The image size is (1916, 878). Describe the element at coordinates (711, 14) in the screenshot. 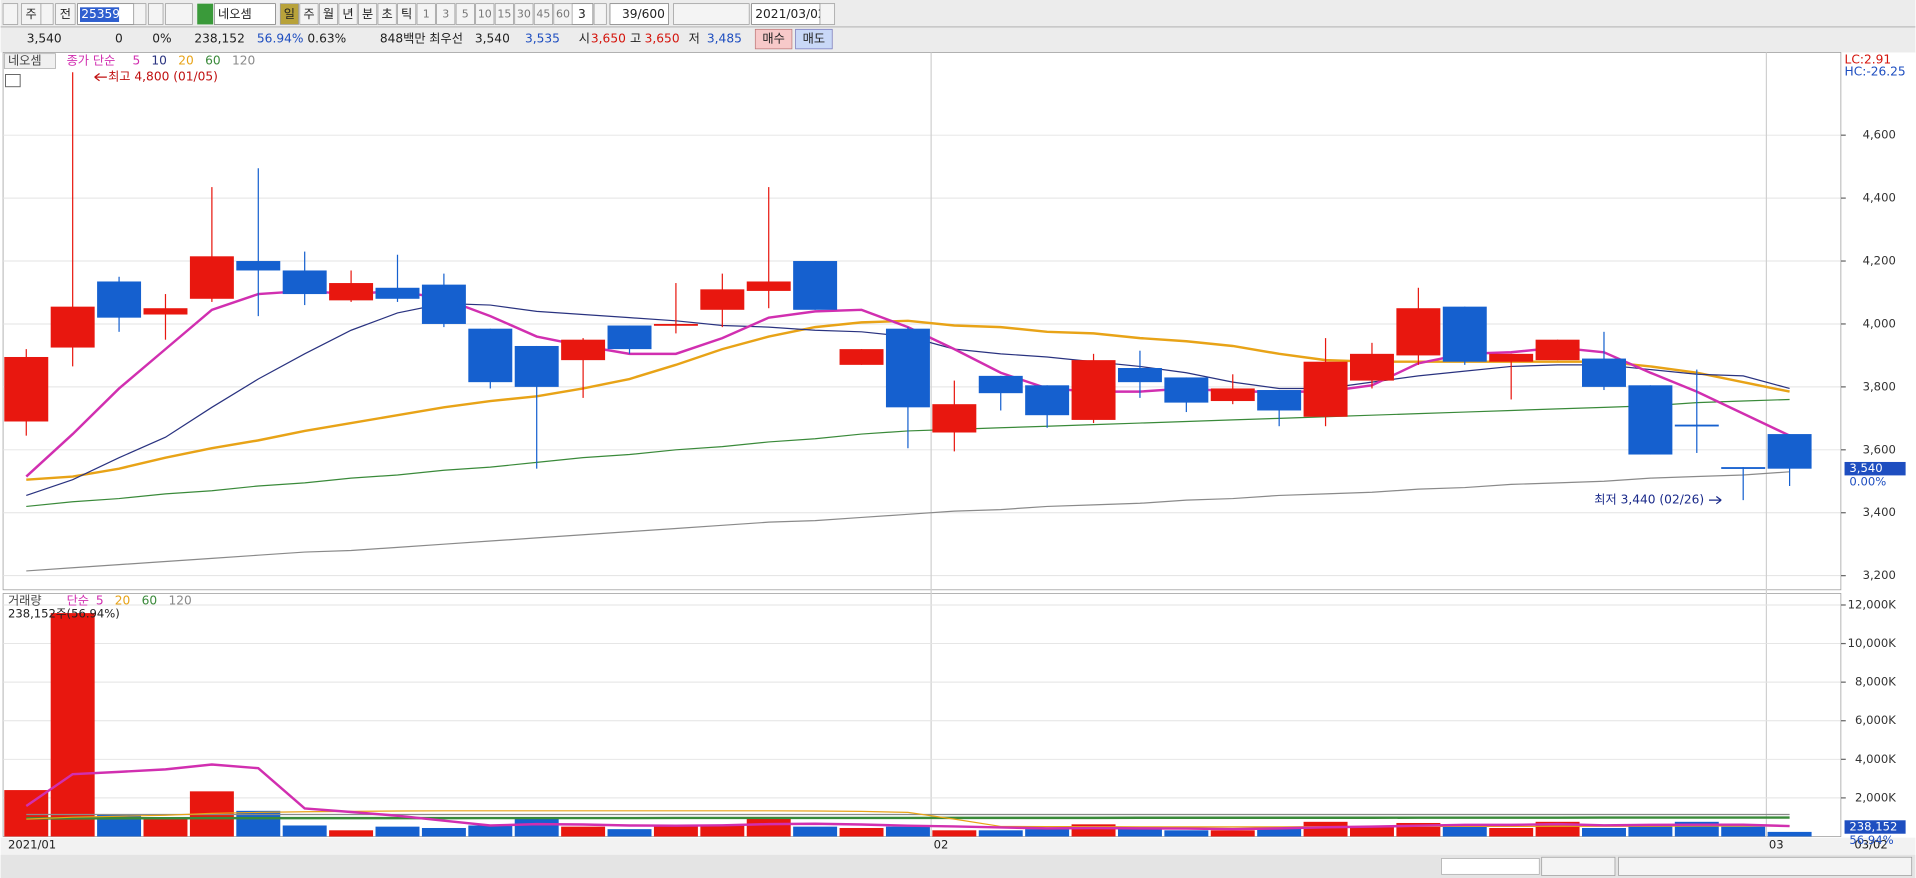

I see `tool-icons` at that location.